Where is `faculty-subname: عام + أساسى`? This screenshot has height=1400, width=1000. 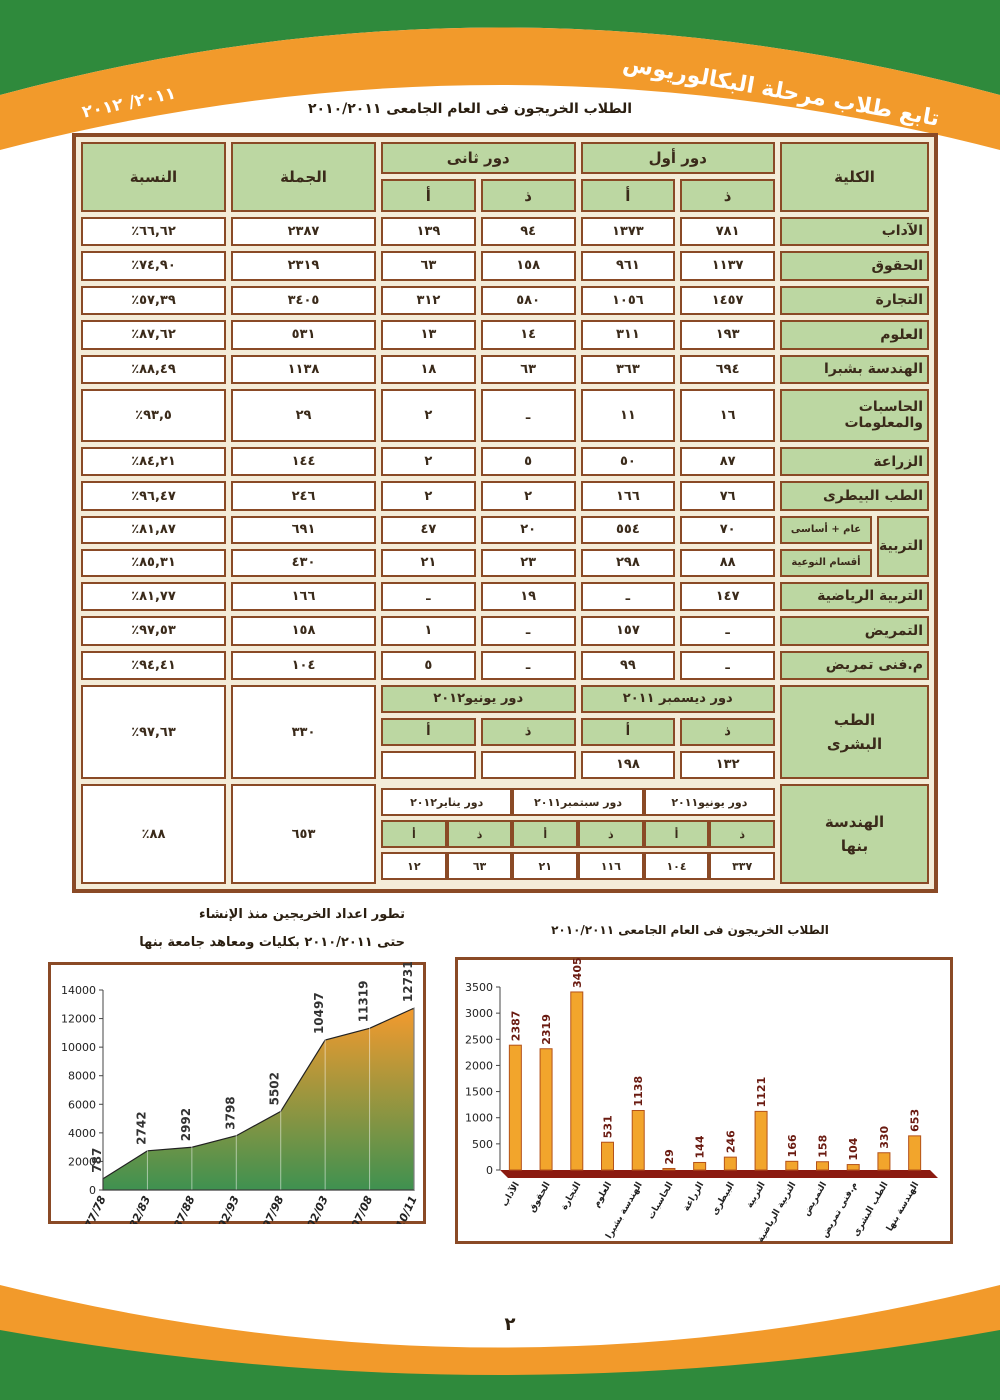 faculty-subname: عام + أساسى is located at coordinates (826, 529).